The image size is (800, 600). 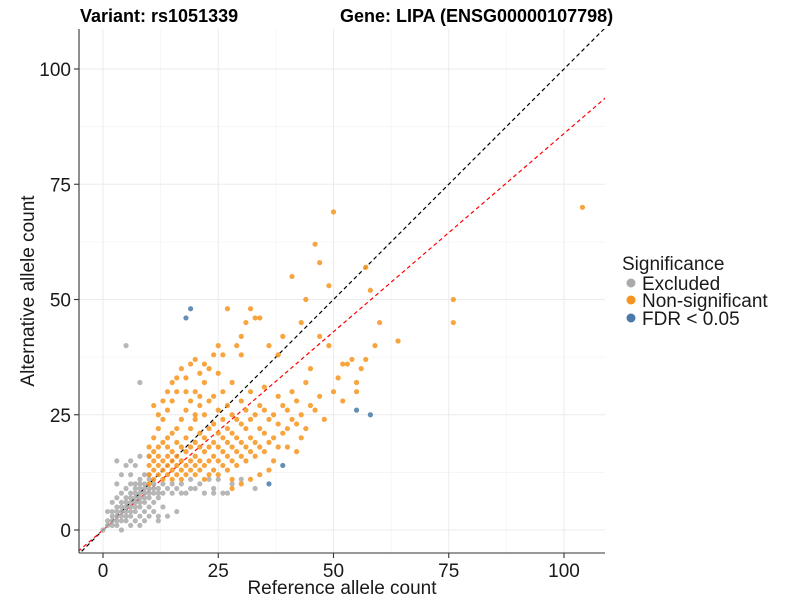 I want to click on x-tick-label: 100, so click(x=564, y=571).